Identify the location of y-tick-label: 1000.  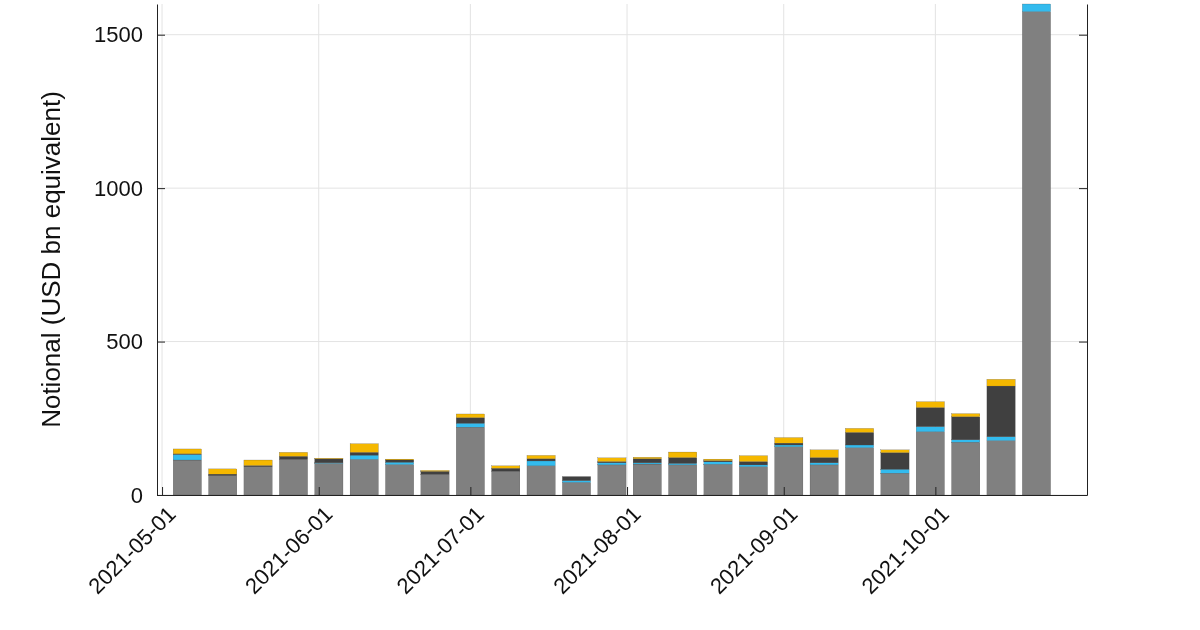
(118, 188).